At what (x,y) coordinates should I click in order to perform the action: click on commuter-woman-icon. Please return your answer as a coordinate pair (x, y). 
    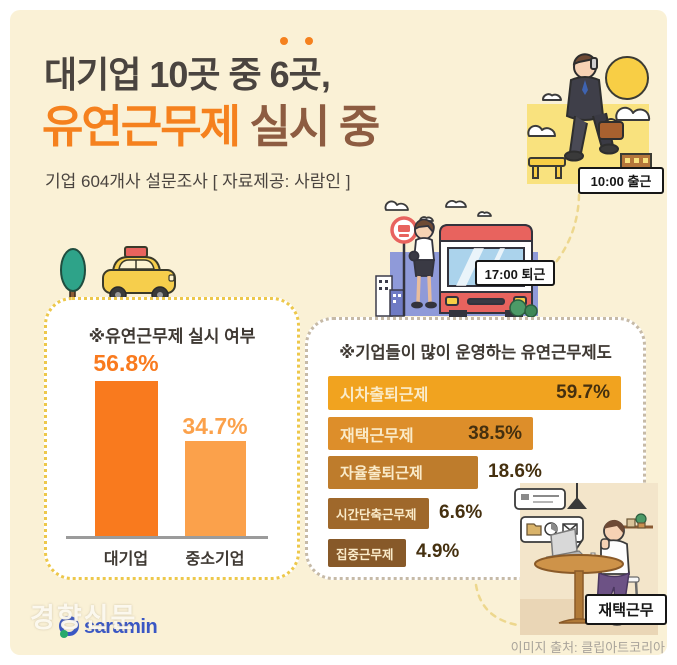
    Looking at the image, I should click on (422, 263).